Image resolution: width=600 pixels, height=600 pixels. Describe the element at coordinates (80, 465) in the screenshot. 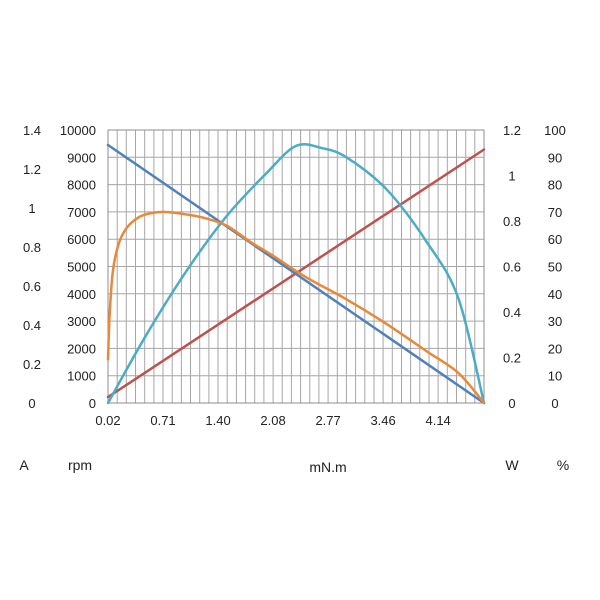

I see `speed-unit-label: rpm` at that location.